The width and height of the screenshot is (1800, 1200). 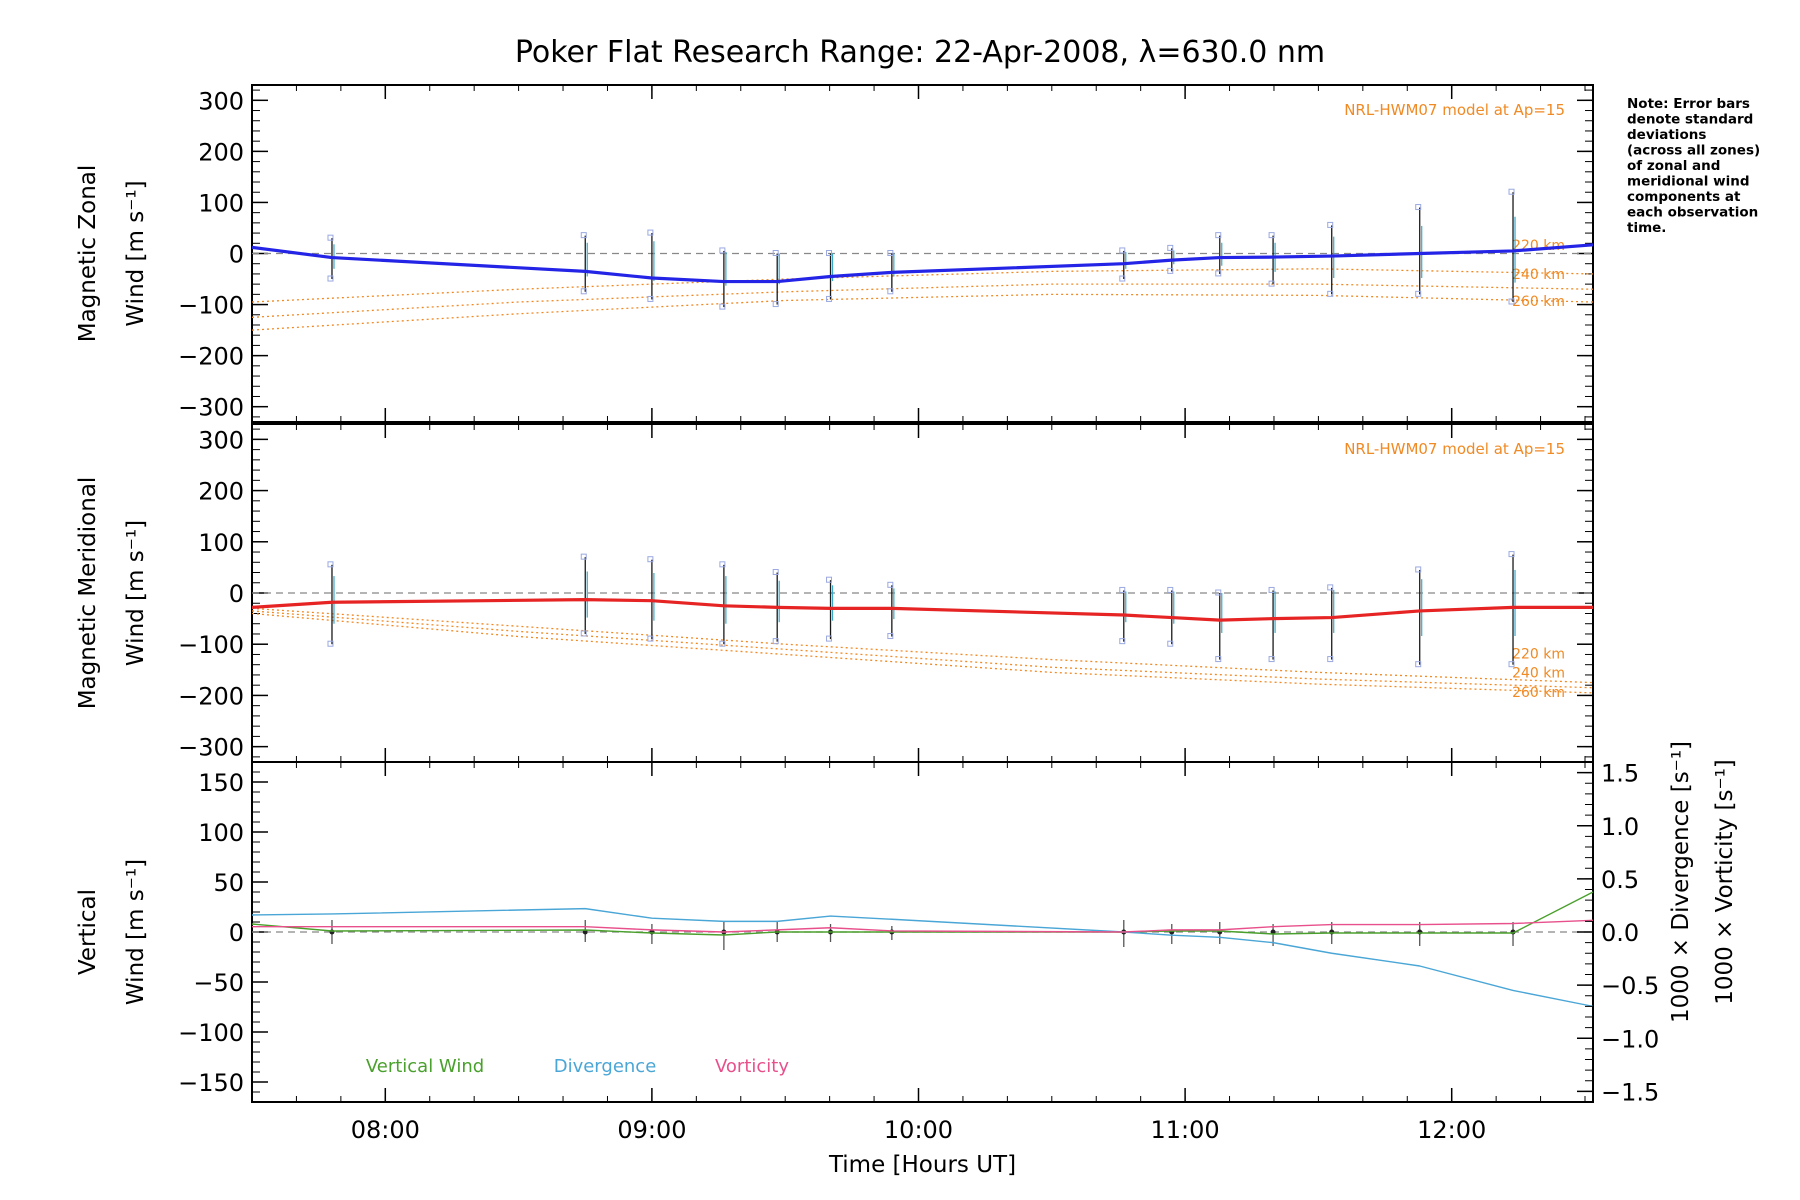 What do you see at coordinates (605, 1066) in the screenshot?
I see `legend-entry: Divergence` at bounding box center [605, 1066].